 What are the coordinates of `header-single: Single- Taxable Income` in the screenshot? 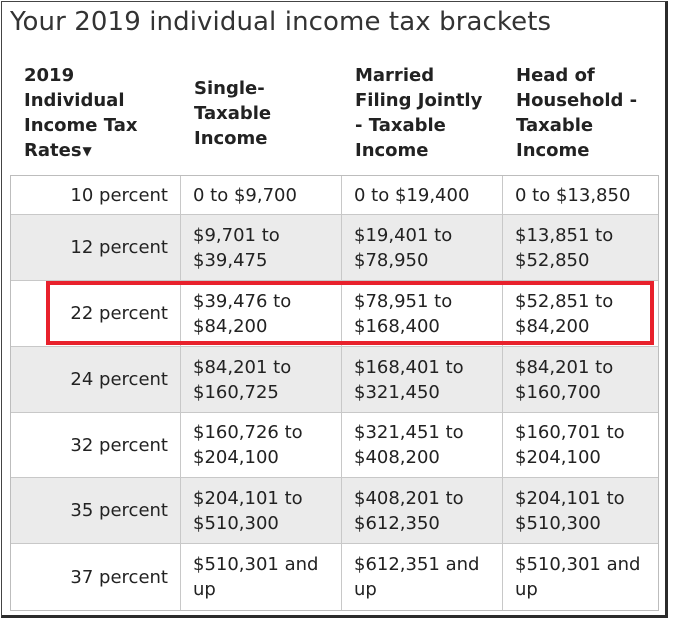 It's located at (232, 113).